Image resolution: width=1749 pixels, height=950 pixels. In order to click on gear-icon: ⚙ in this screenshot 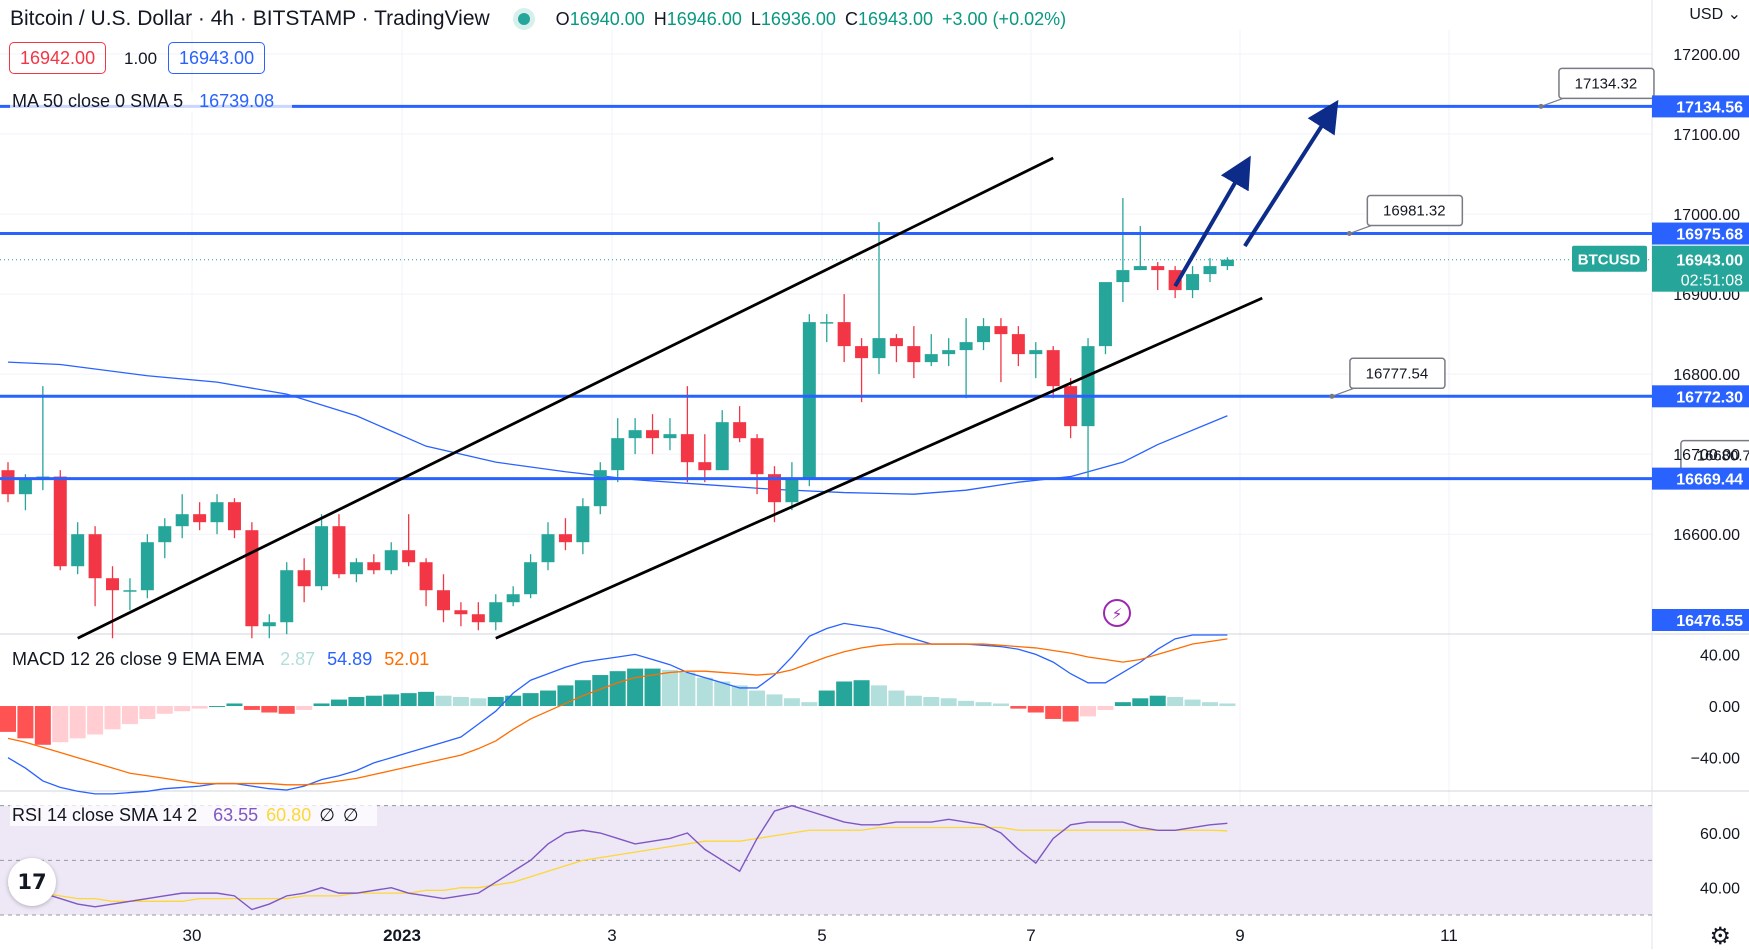, I will do `click(1720, 936)`.